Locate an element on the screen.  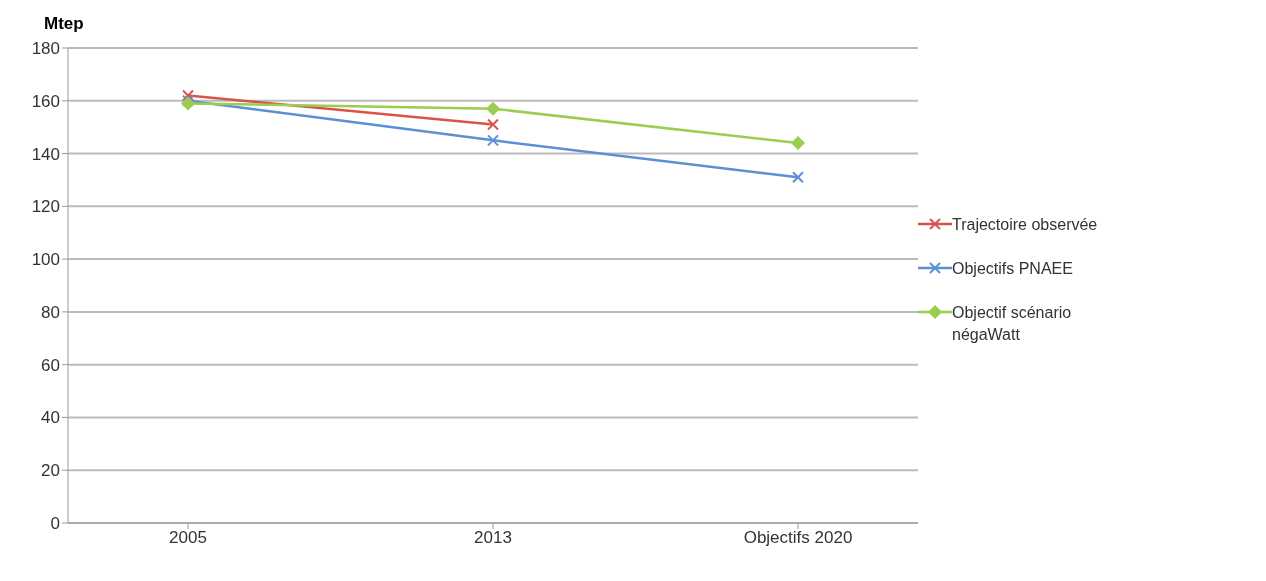
y-tick-label: 100 is located at coordinates (45, 260).